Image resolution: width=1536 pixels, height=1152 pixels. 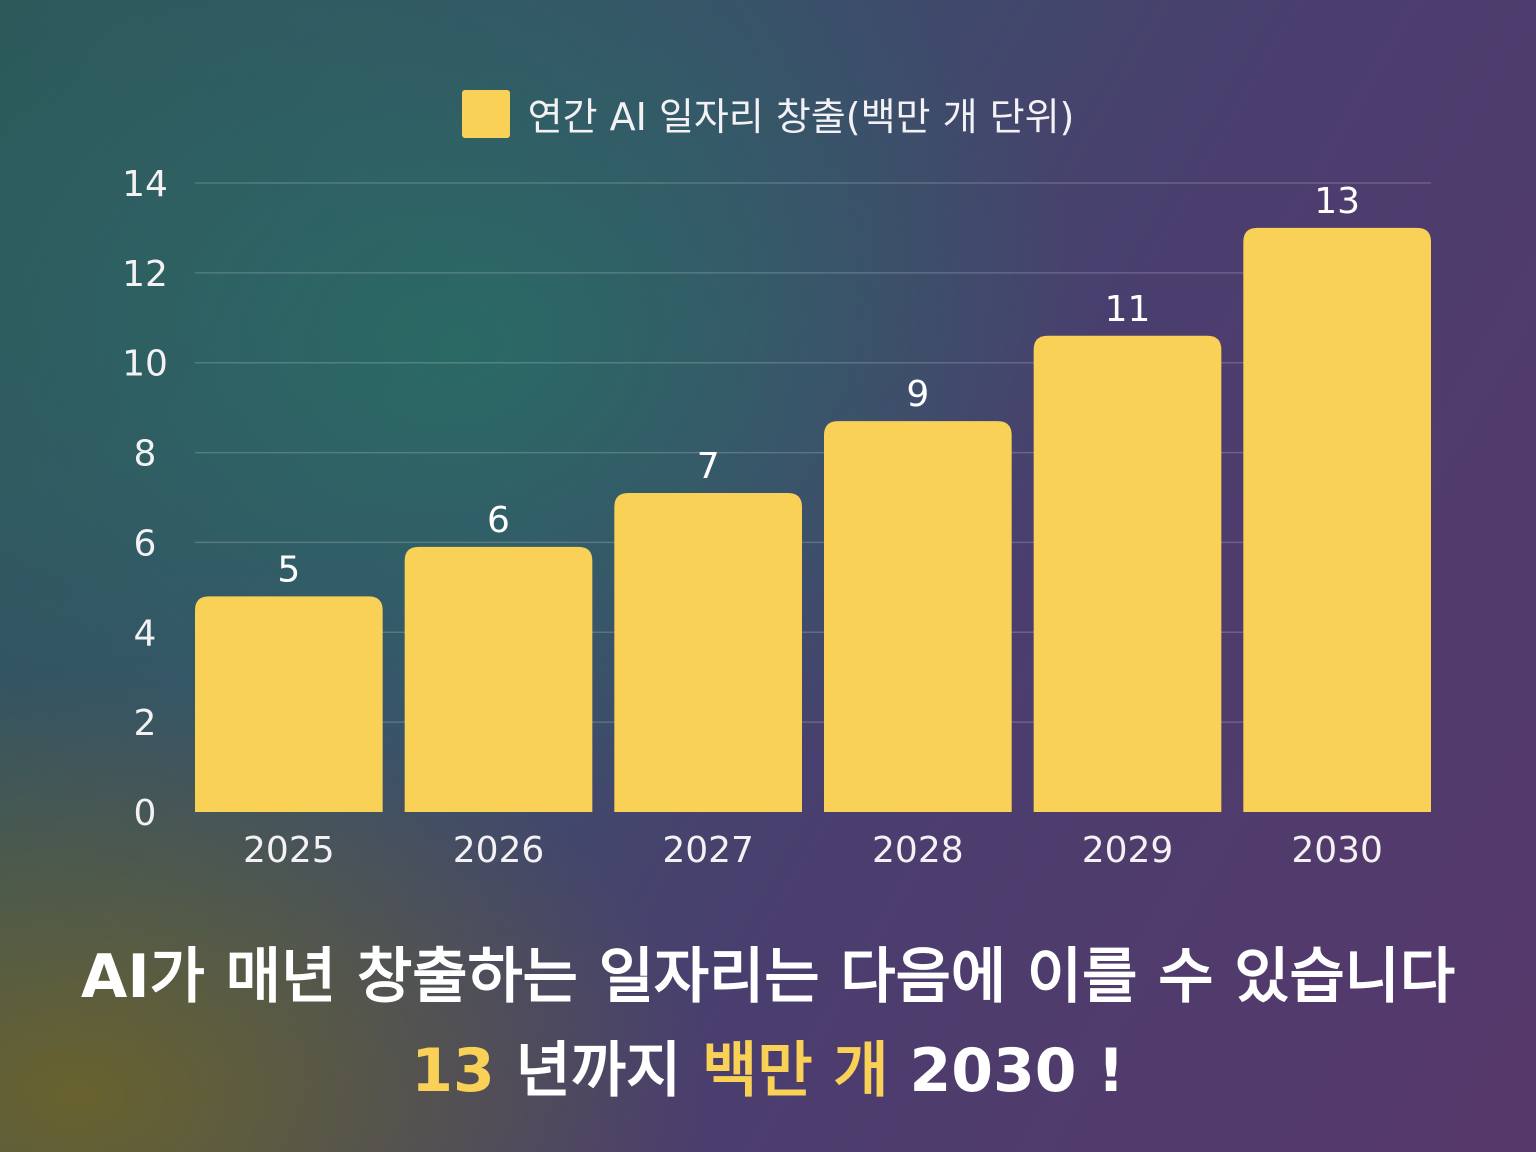 I want to click on chart-legend: 연간 AI 일자리 창출(백만 개 단위), so click(x=768, y=113).